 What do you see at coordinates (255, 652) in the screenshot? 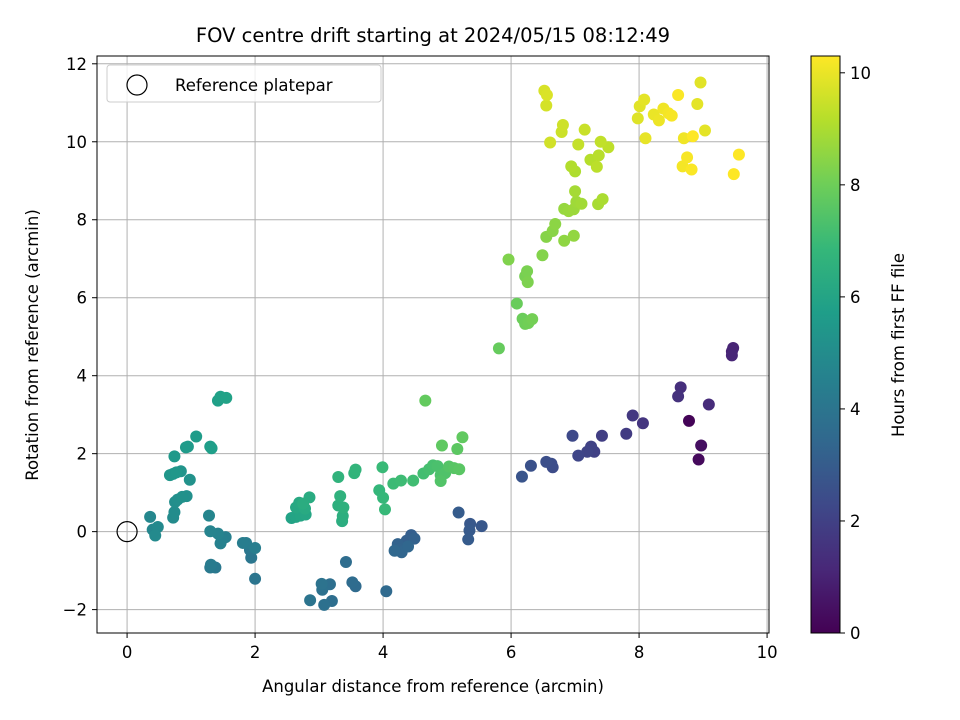
I see `x-tick-label: 2` at bounding box center [255, 652].